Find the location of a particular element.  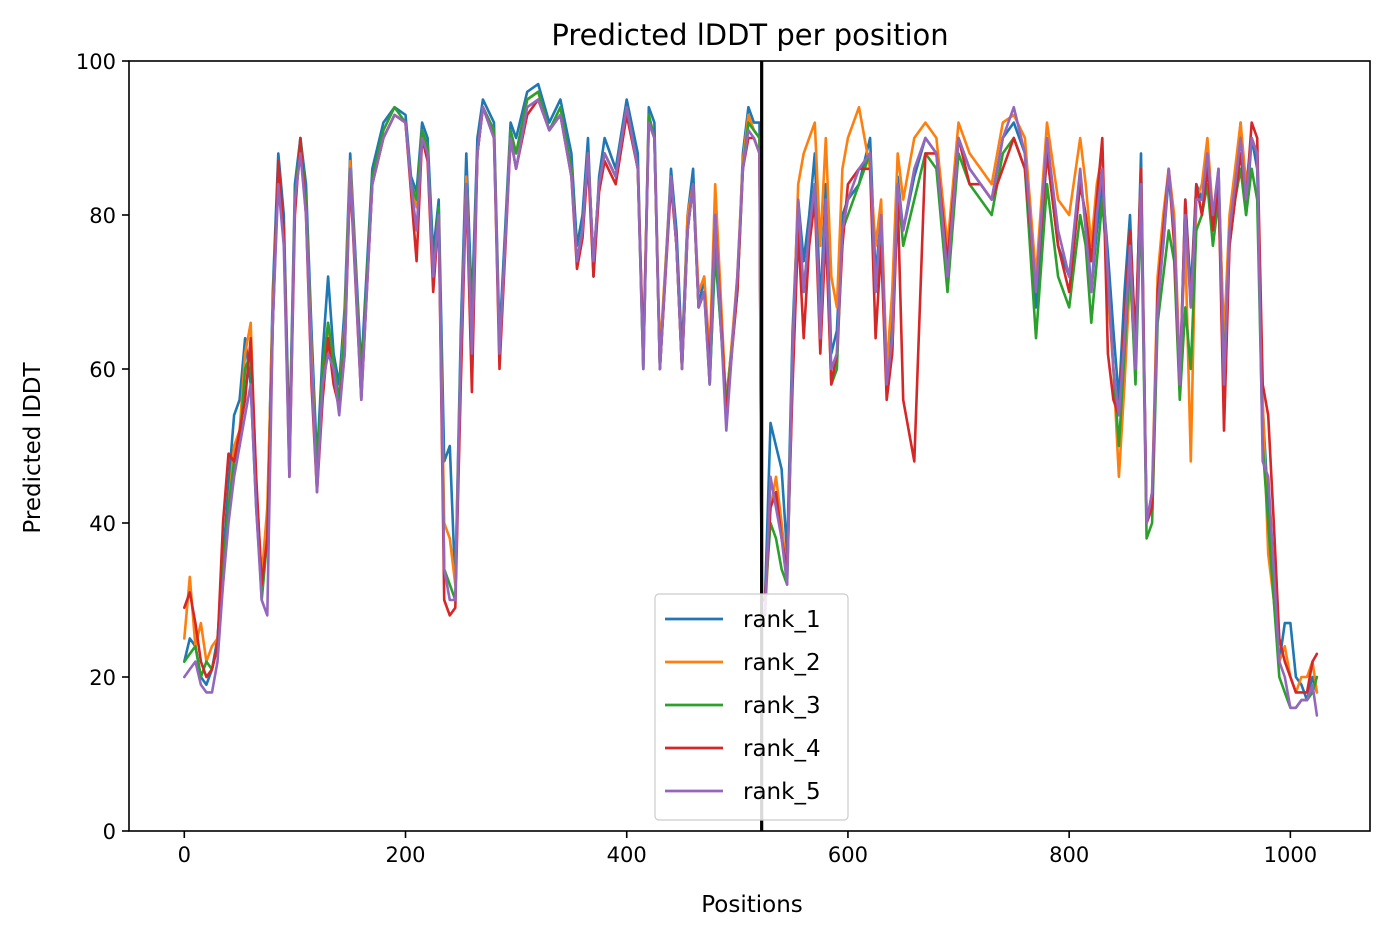

x-tick-label: 200 is located at coordinates (405, 855).